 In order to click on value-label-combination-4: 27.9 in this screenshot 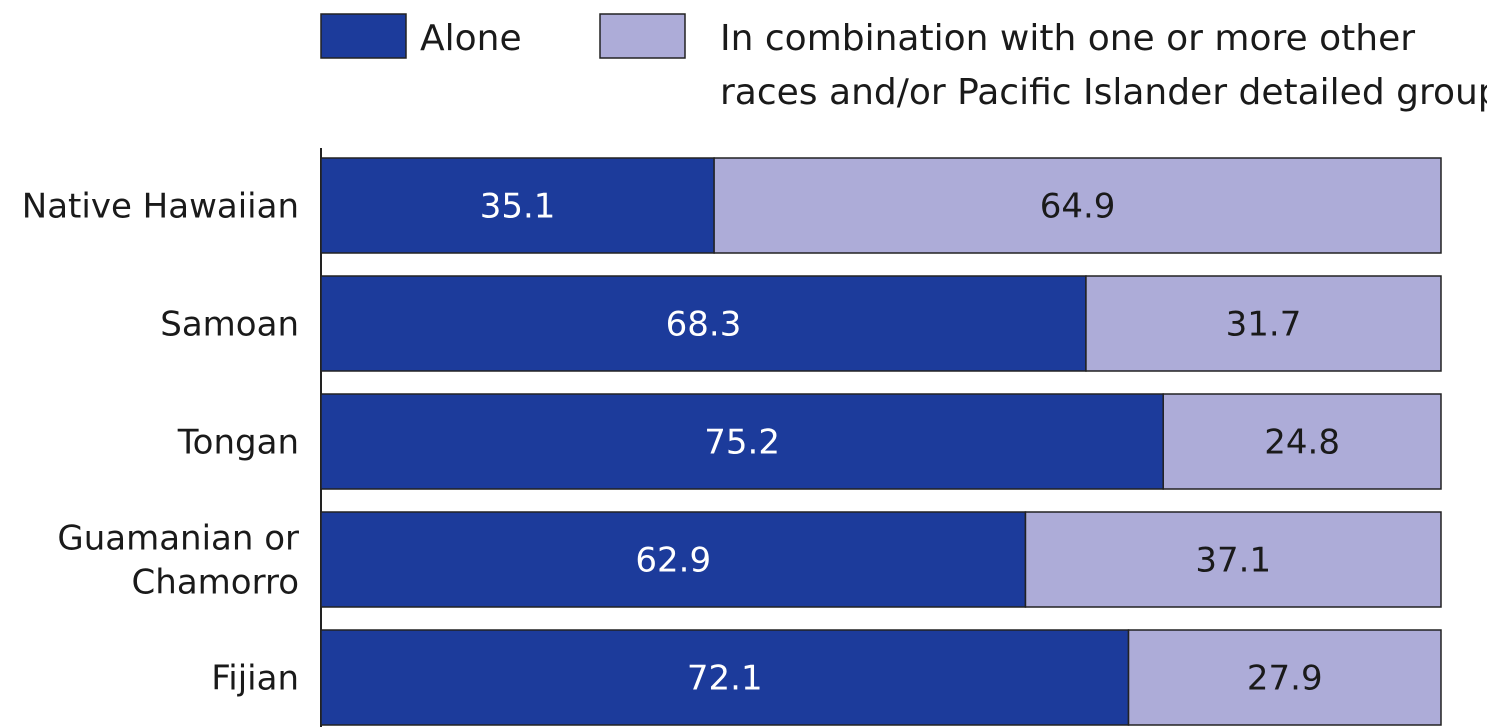, I will do `click(1285, 679)`.